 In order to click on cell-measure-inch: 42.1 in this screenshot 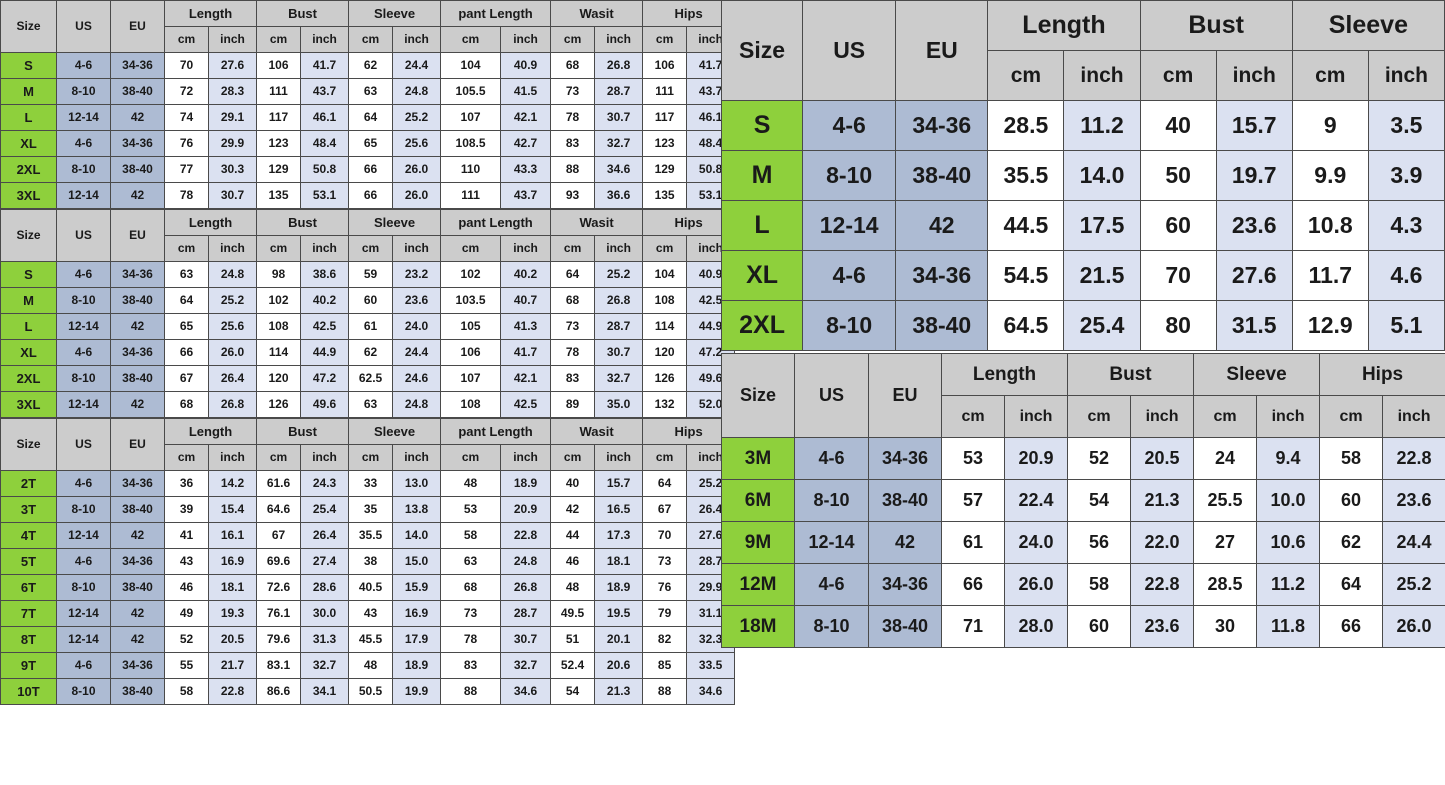, I will do `click(526, 378)`.